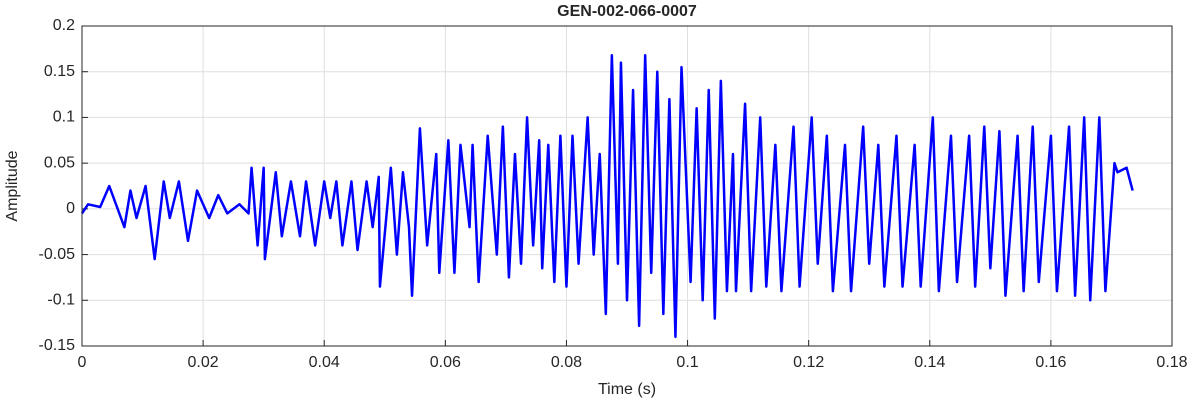 The image size is (1193, 404). Describe the element at coordinates (82, 362) in the screenshot. I see `x-tick-label: 0` at that location.